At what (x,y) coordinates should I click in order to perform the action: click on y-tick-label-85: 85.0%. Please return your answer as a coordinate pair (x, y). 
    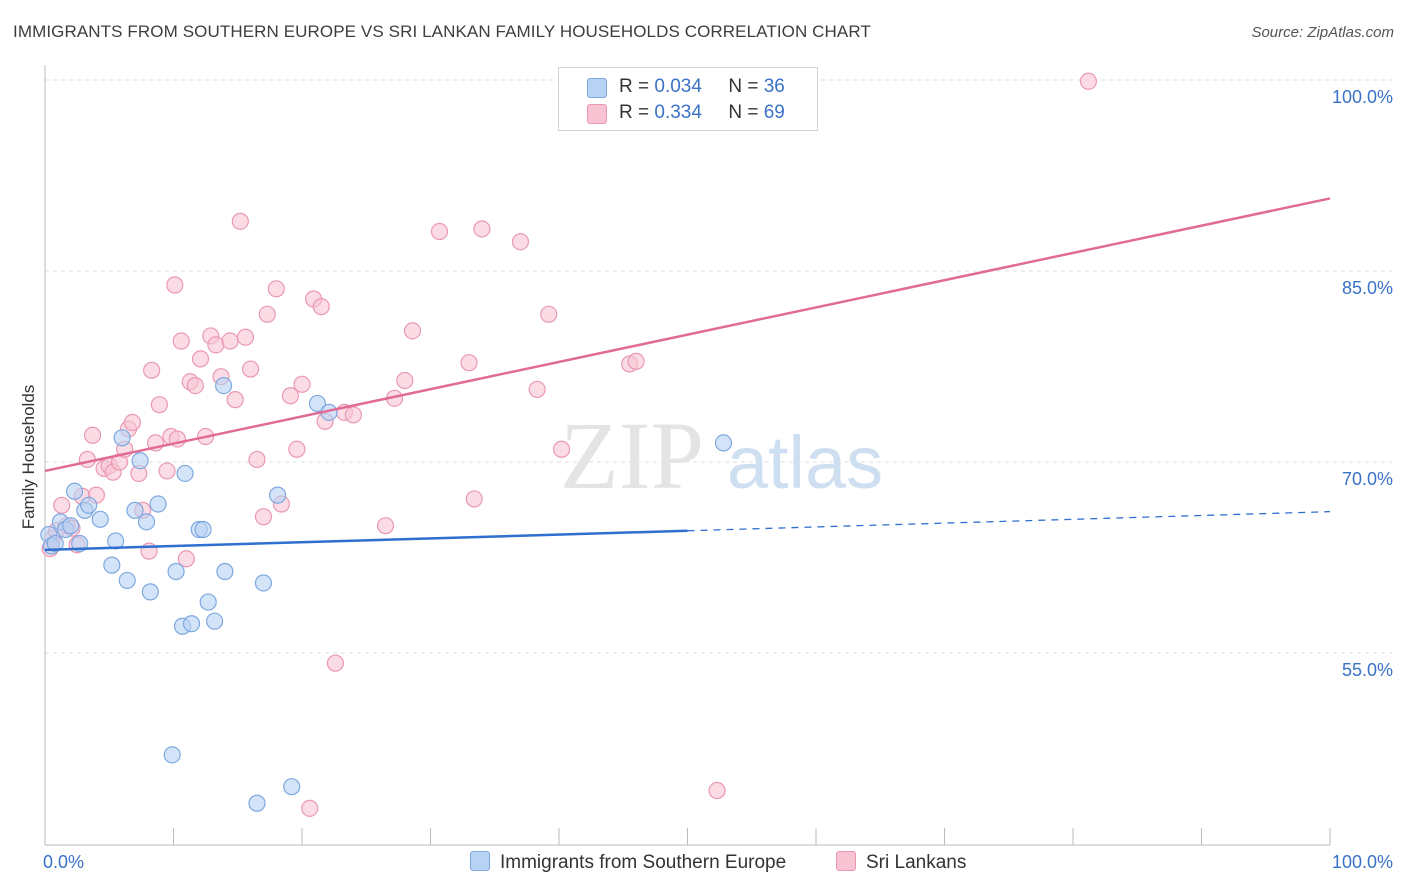
    Looking at the image, I should click on (1367, 288).